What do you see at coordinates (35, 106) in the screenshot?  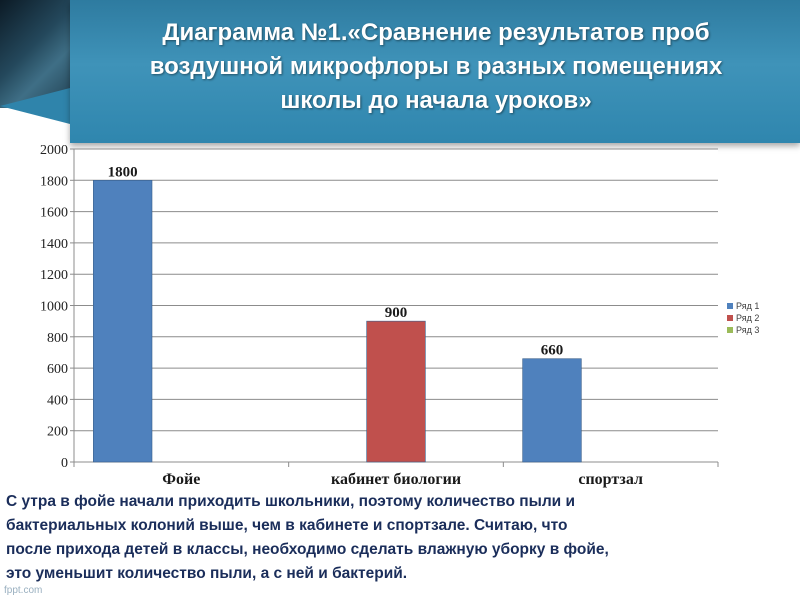 I see `banner-tip` at bounding box center [35, 106].